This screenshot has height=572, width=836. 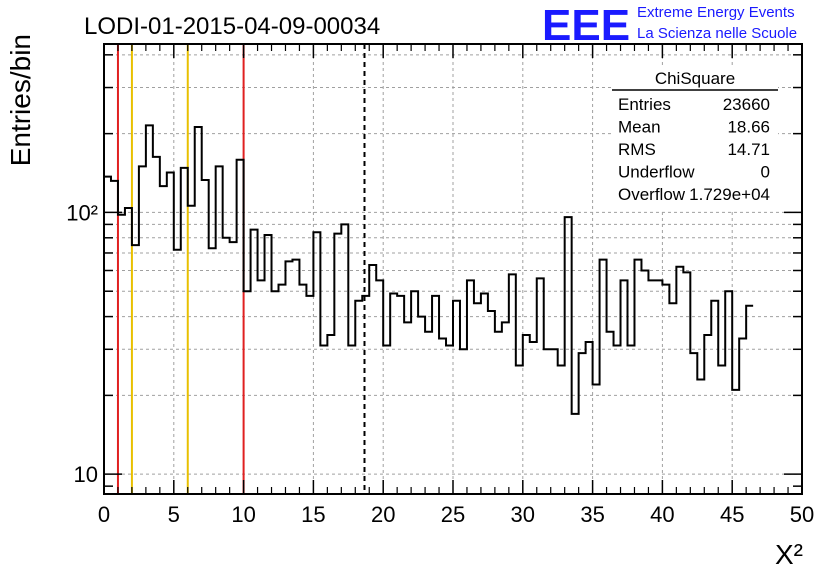 What do you see at coordinates (174, 514) in the screenshot?
I see `x-tick-label: 5` at bounding box center [174, 514].